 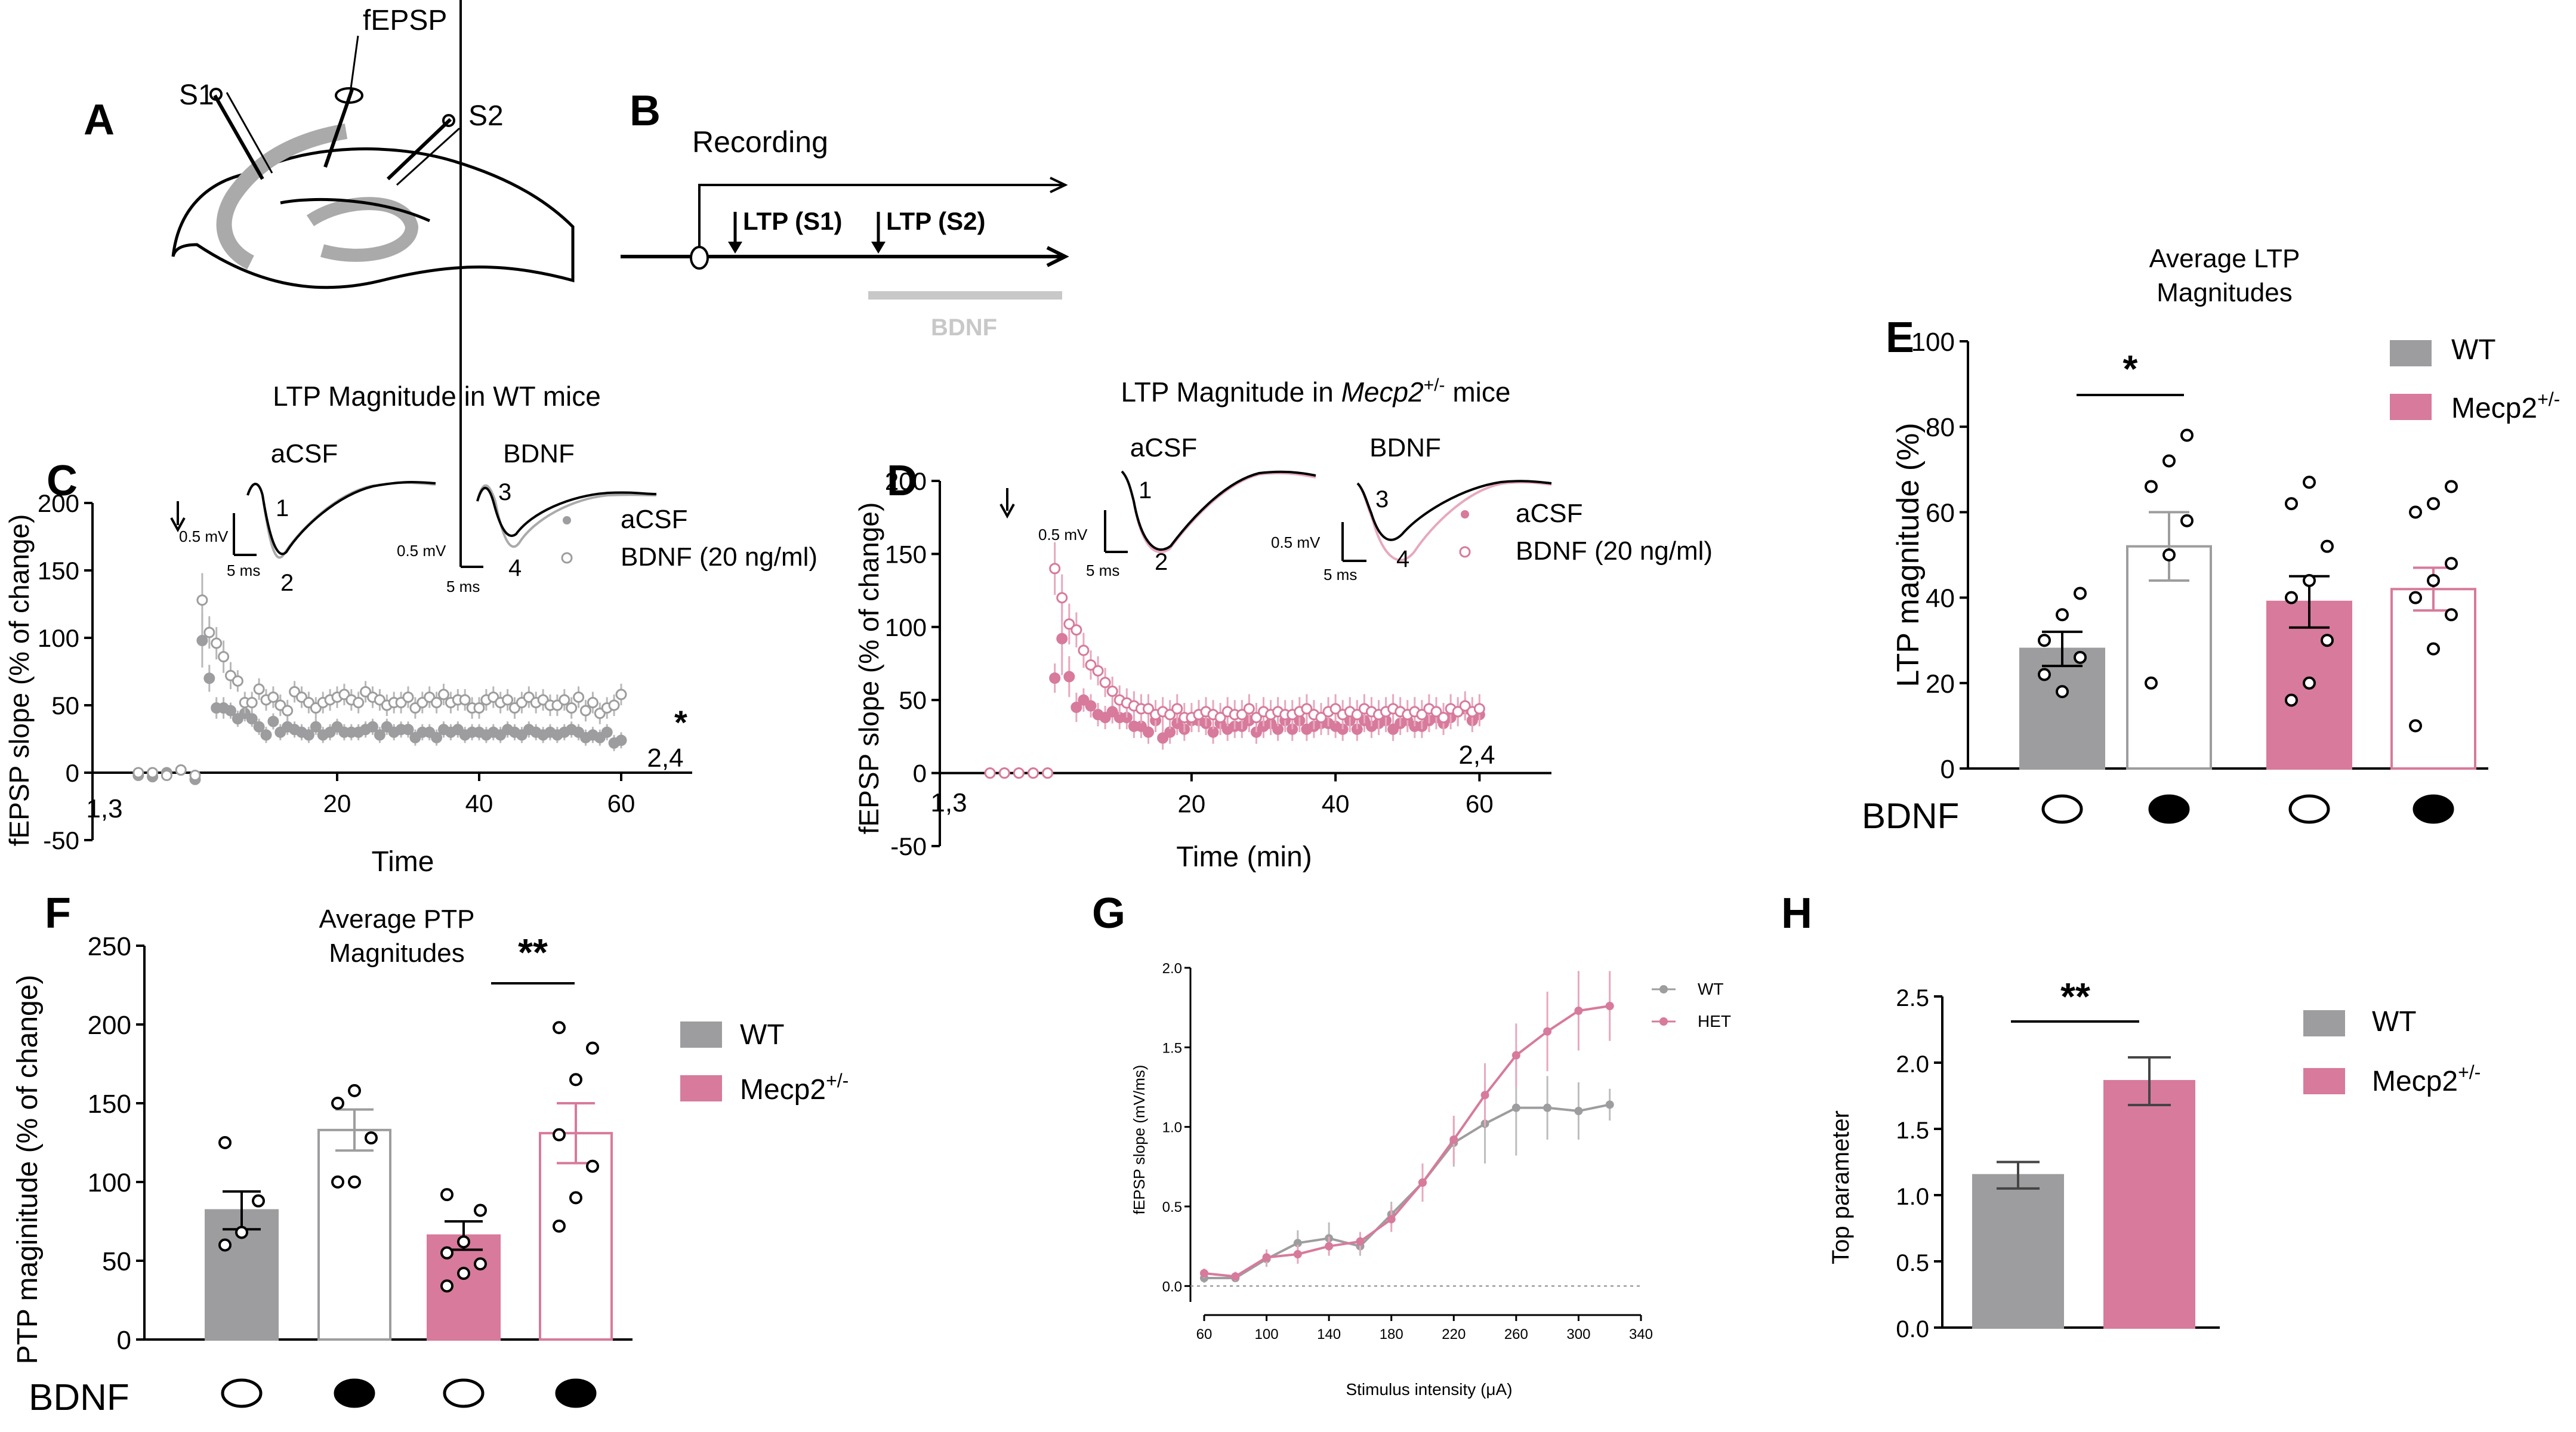 What do you see at coordinates (1454, 1334) in the screenshot?
I see `x-tick-label: 220` at bounding box center [1454, 1334].